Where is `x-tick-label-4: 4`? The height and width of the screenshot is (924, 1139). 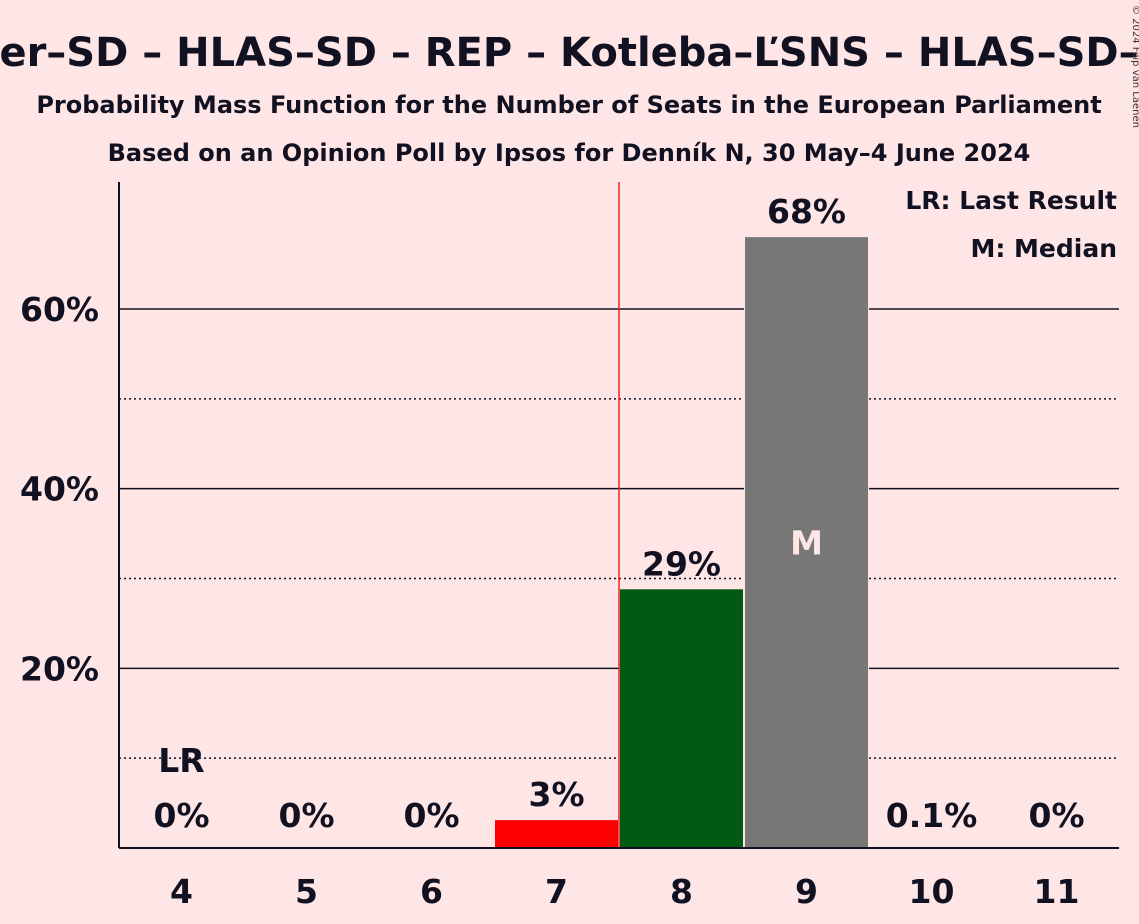 x-tick-label-4: 4 is located at coordinates (181, 891).